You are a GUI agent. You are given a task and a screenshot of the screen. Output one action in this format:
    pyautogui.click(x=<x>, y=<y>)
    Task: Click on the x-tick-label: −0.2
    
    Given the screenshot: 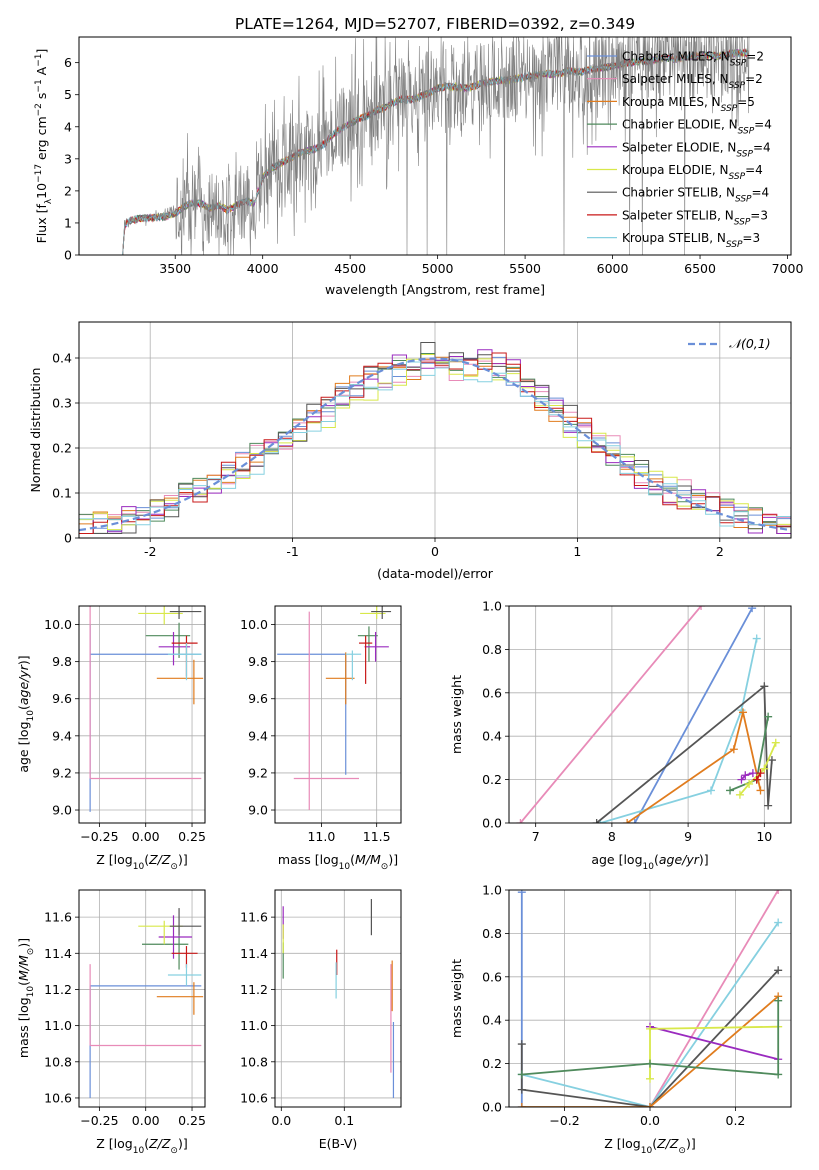 What is the action you would take?
    pyautogui.click(x=564, y=1120)
    